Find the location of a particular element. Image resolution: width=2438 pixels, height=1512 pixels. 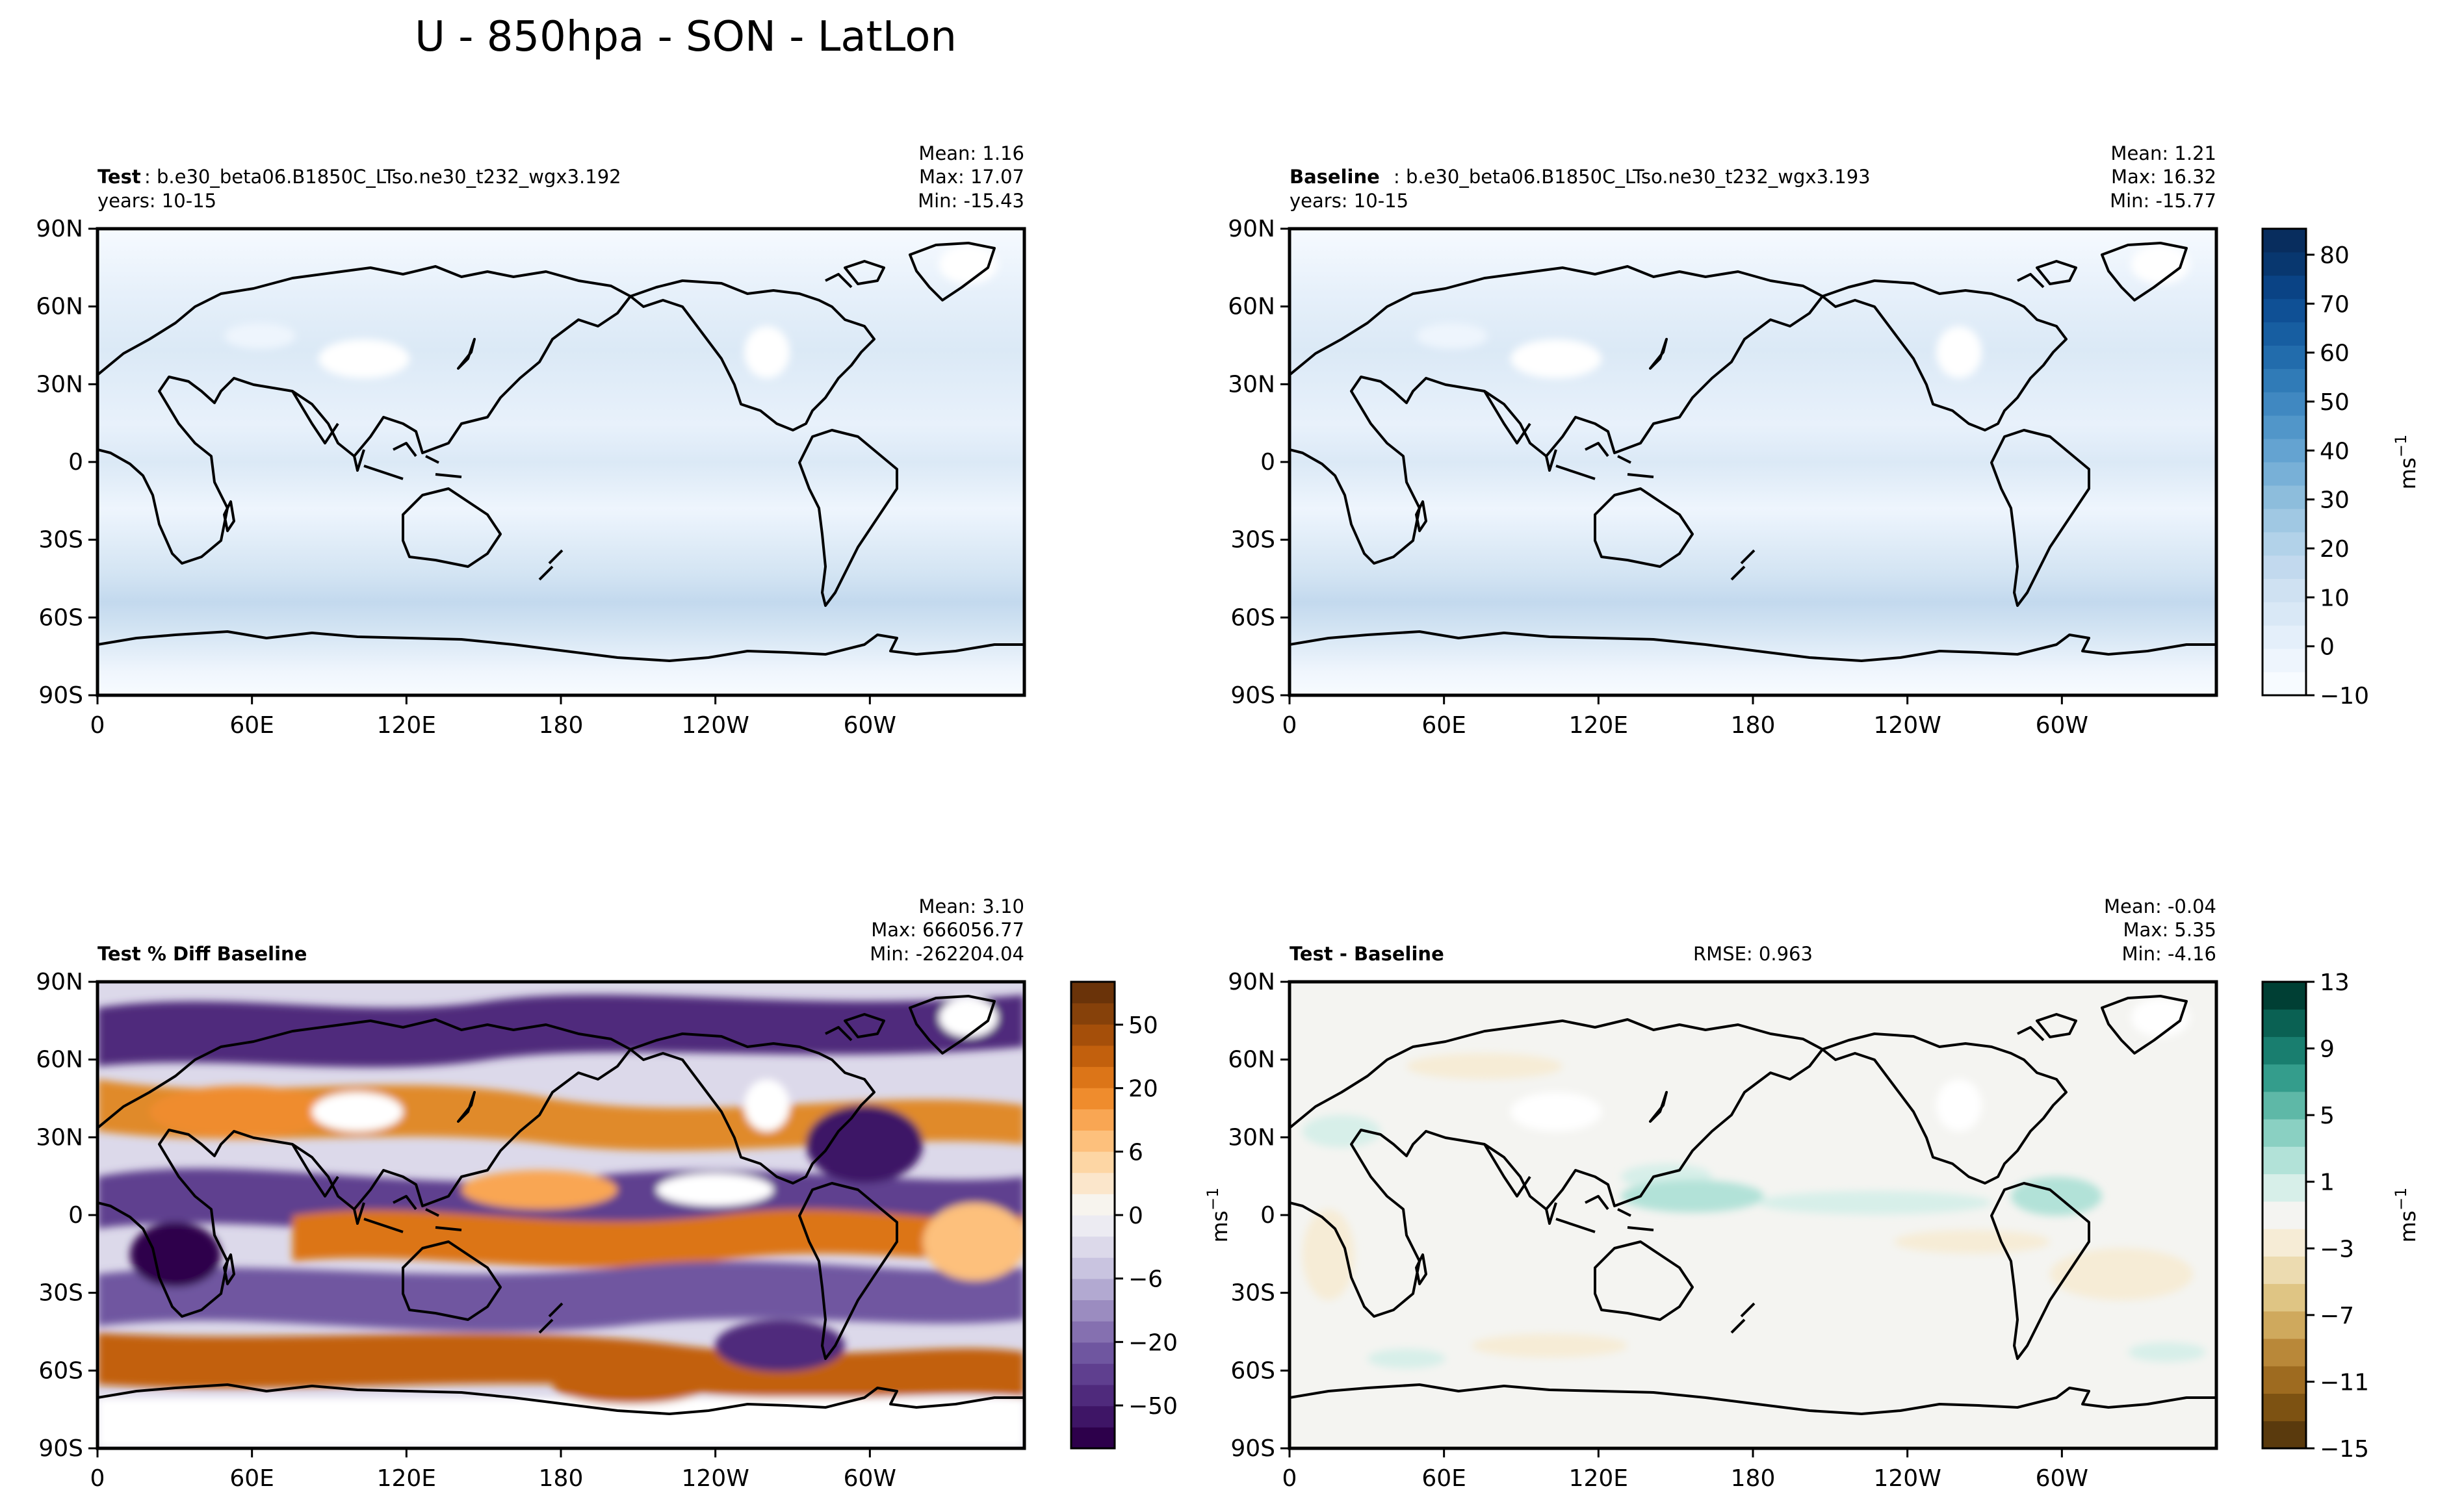

stat-max: Max: 16.32 is located at coordinates (2163, 177).